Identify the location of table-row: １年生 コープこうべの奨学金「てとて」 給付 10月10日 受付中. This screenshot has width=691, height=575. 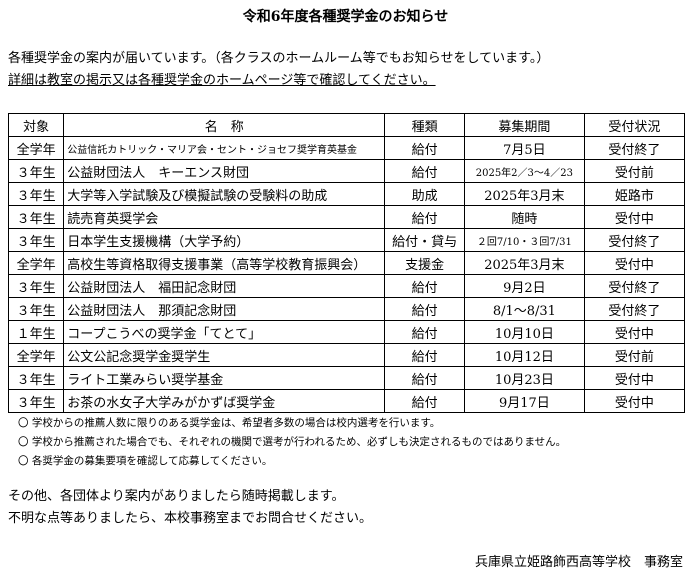
(346, 332).